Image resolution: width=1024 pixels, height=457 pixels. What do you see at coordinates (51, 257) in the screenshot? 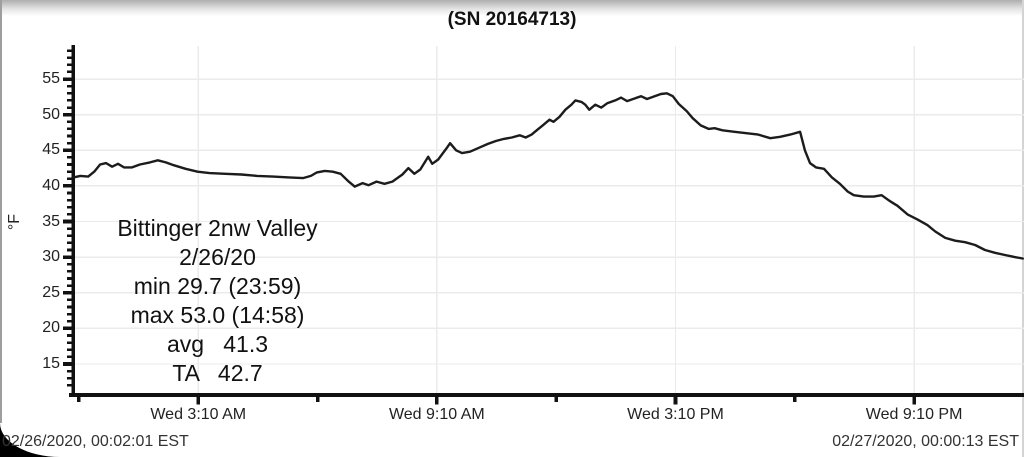
I see `y-tick-label: 30` at bounding box center [51, 257].